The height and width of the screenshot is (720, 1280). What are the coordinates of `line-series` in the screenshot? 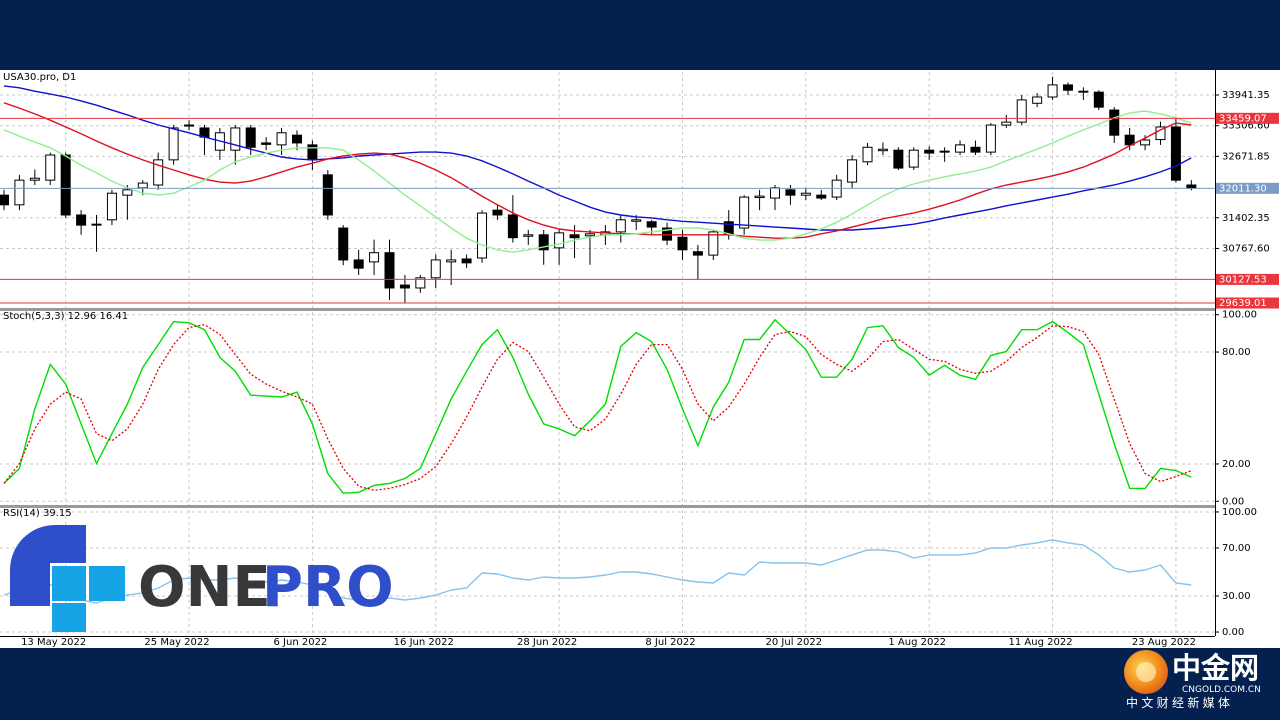 It's located at (597, 571).